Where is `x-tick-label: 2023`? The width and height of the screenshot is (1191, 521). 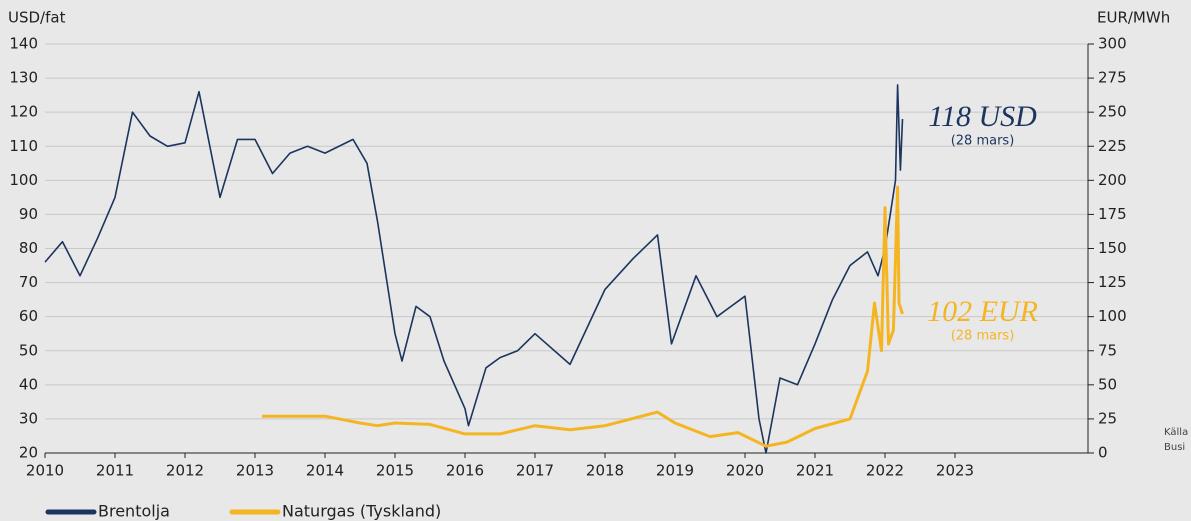 x-tick-label: 2023 is located at coordinates (955, 471).